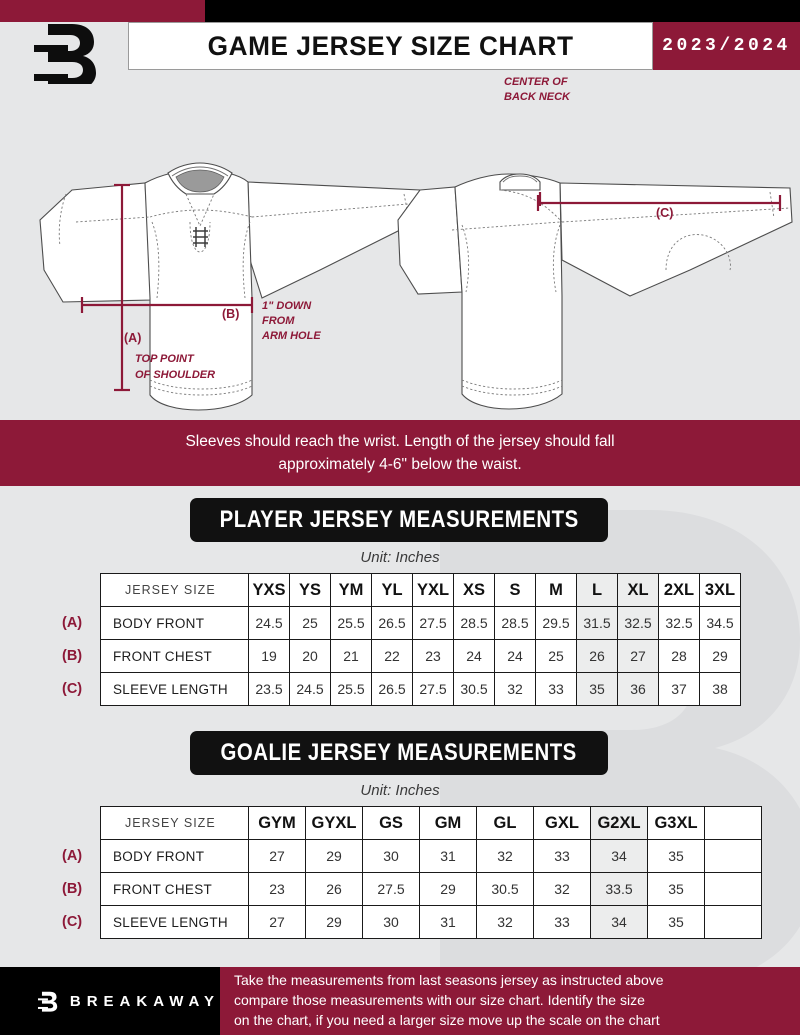 The image size is (800, 1035). Describe the element at coordinates (556, 623) in the screenshot. I see `measurement-cell: 29.5` at that location.